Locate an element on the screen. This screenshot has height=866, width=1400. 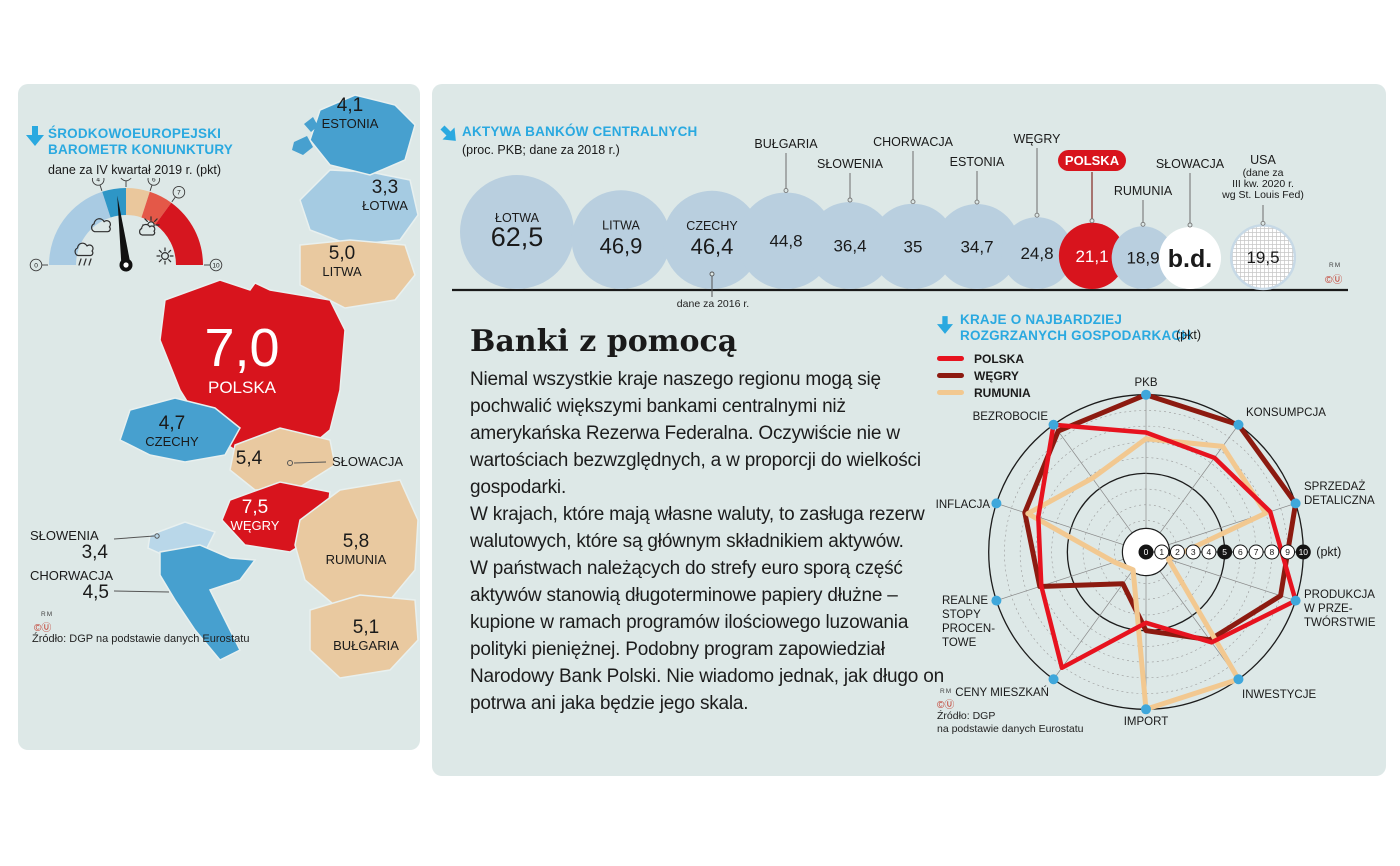
bubble-value-otwa: 62,5 is located at coordinates (517, 237).